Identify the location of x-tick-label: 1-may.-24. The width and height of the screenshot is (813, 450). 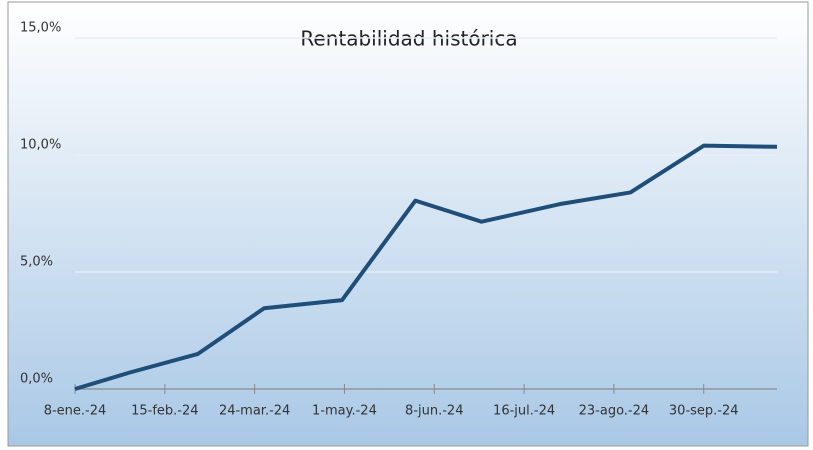
(344, 411).